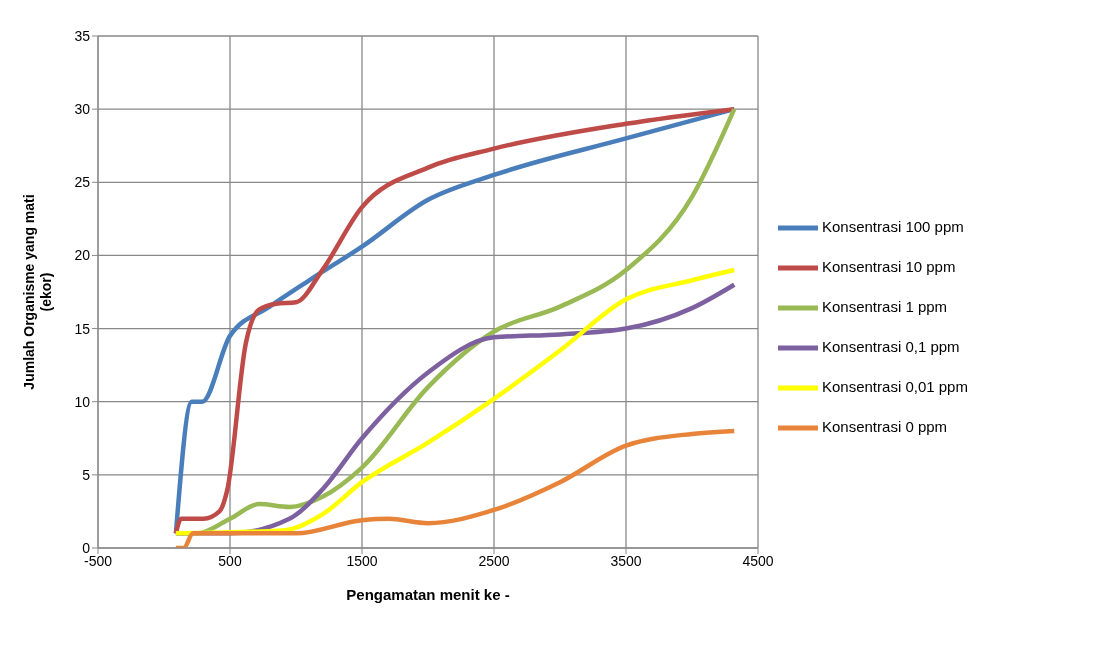  I want to click on x-tick-label: 500, so click(230, 560).